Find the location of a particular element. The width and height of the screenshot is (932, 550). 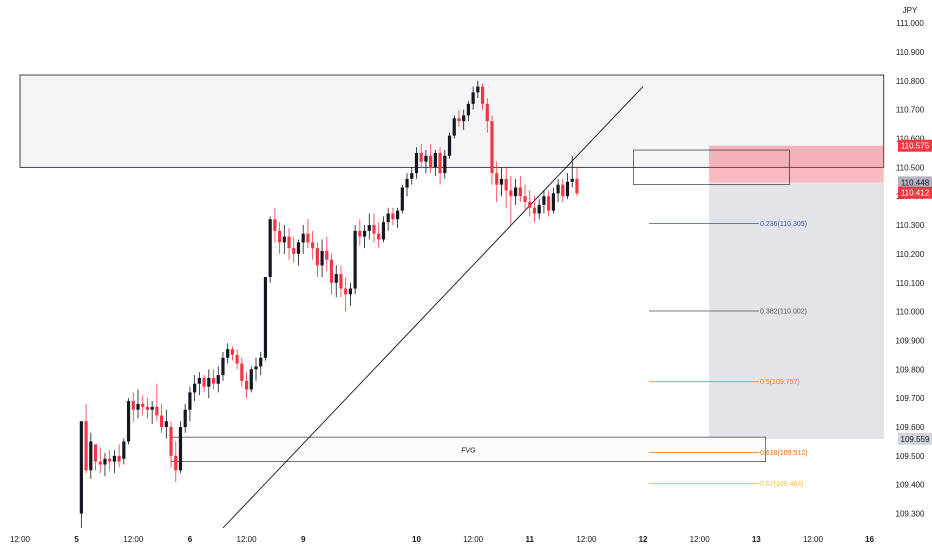

y-tick-label-4: 110.600 is located at coordinates (910, 138).